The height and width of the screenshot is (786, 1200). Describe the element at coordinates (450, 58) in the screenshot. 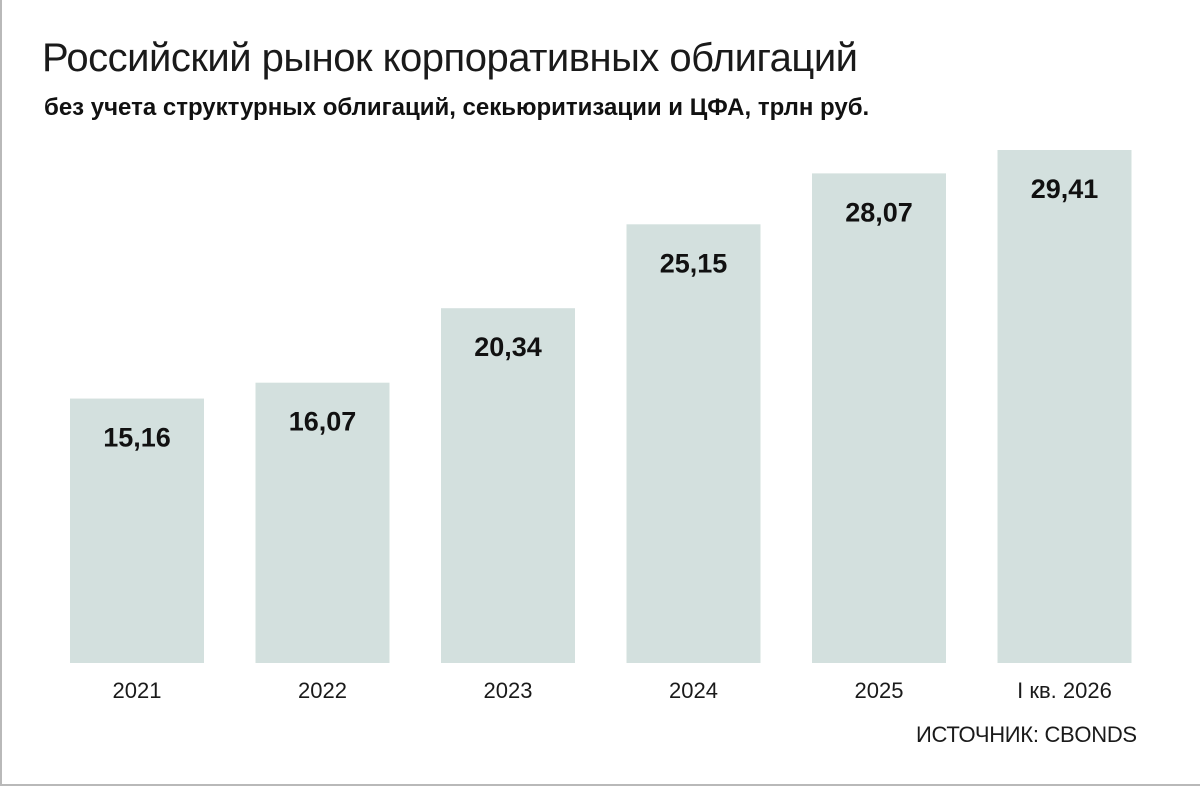

I see `chart-title: Российский рынок корпоративных облигаций` at that location.